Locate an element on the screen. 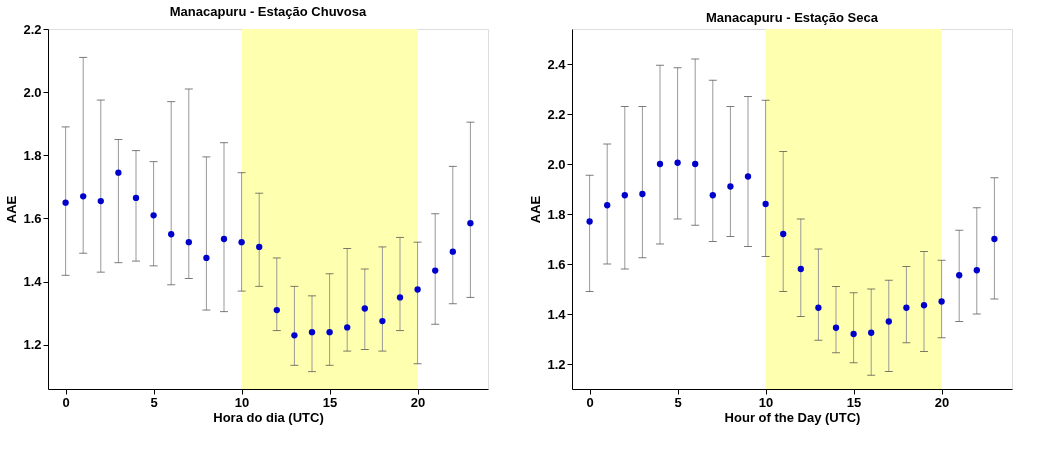 This screenshot has width=1055, height=450. chart-title: Manacapuru - Estação Seca is located at coordinates (792, 17).